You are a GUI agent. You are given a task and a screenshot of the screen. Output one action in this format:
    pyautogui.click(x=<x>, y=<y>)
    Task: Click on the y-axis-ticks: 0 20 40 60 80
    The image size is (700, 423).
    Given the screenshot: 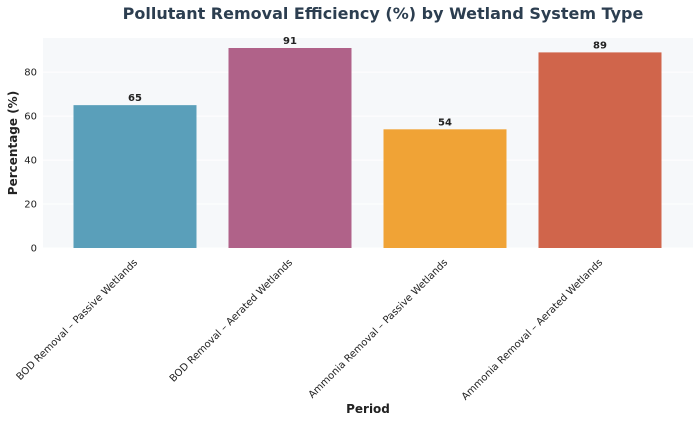 What is the action you would take?
    pyautogui.click(x=30, y=161)
    